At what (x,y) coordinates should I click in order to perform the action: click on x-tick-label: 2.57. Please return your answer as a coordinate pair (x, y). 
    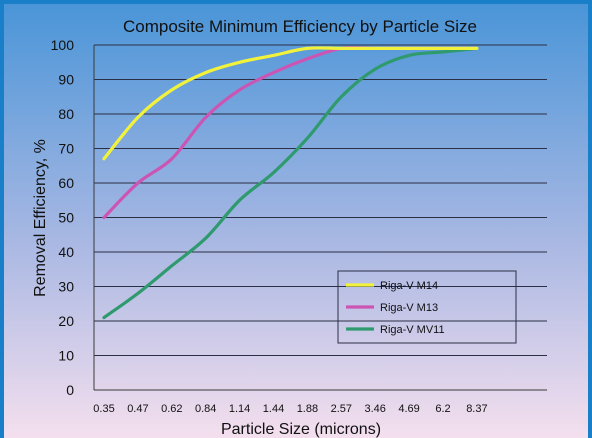
    Looking at the image, I should click on (341, 409).